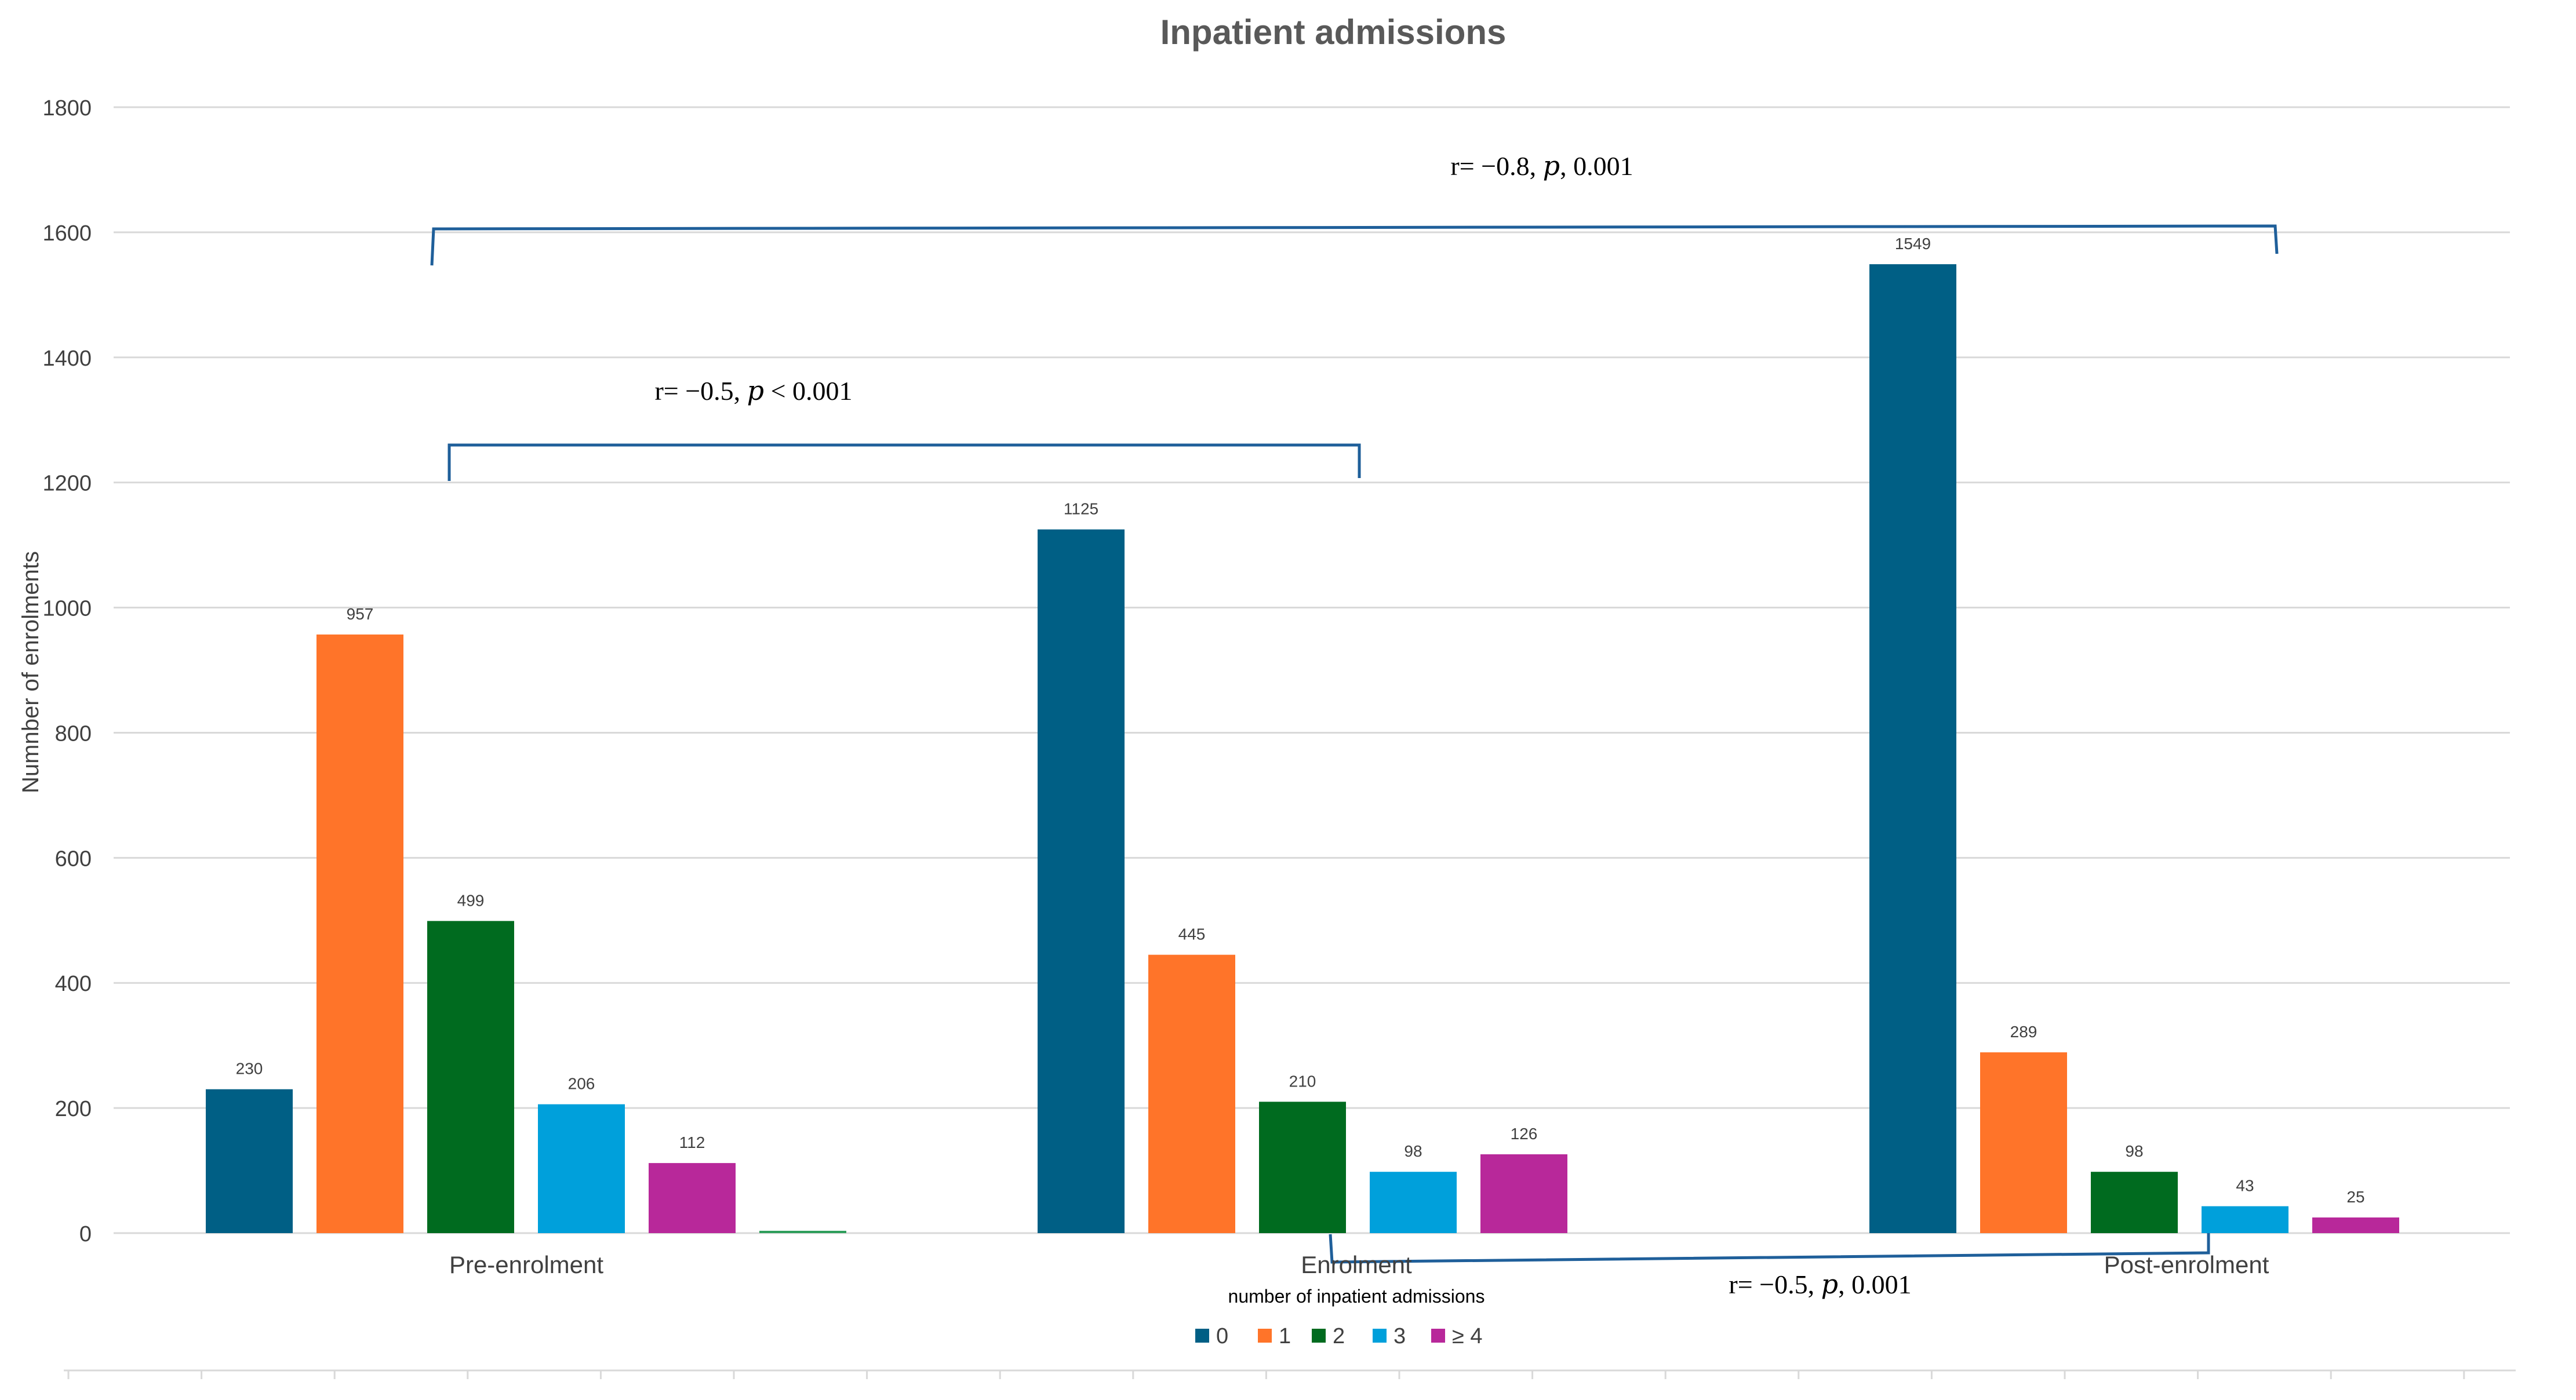 This screenshot has height=1400, width=2576. I want to click on data-label: 112, so click(692, 1142).